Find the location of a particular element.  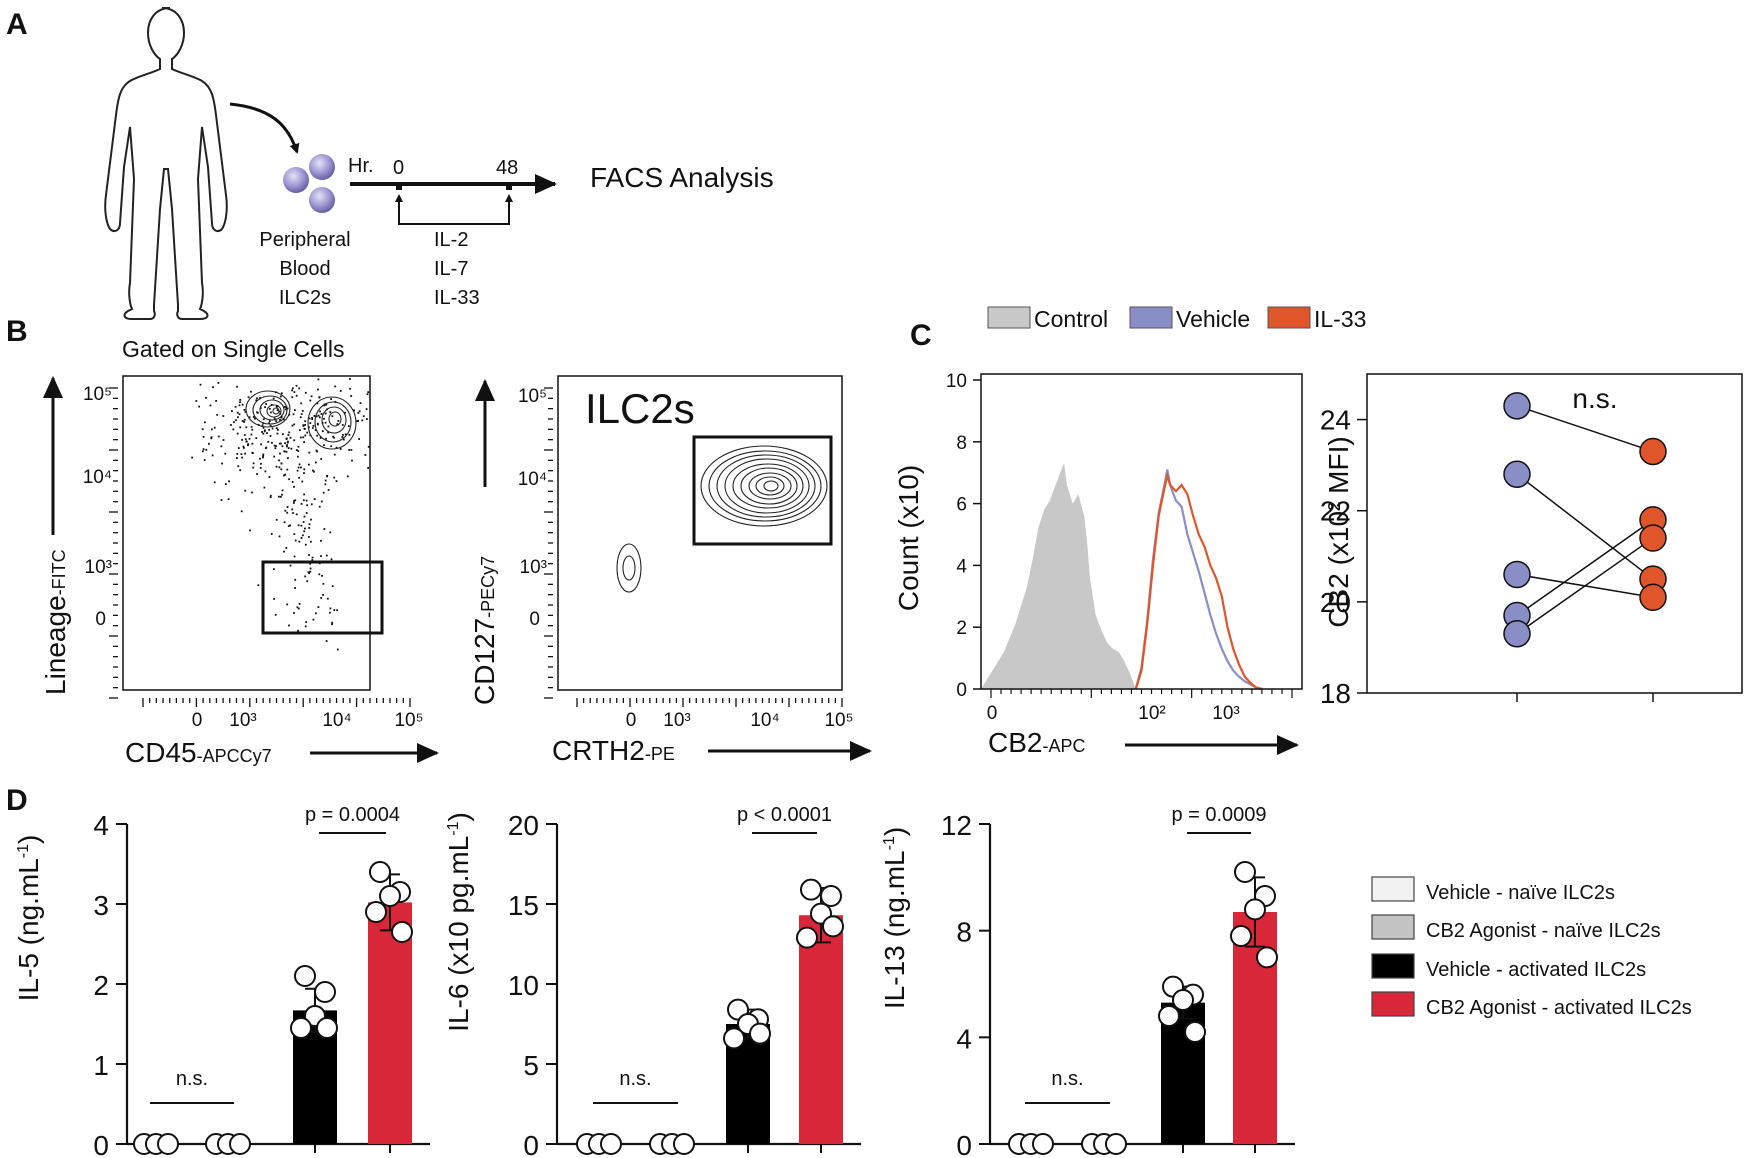

gate-box-left is located at coordinates (322, 597).